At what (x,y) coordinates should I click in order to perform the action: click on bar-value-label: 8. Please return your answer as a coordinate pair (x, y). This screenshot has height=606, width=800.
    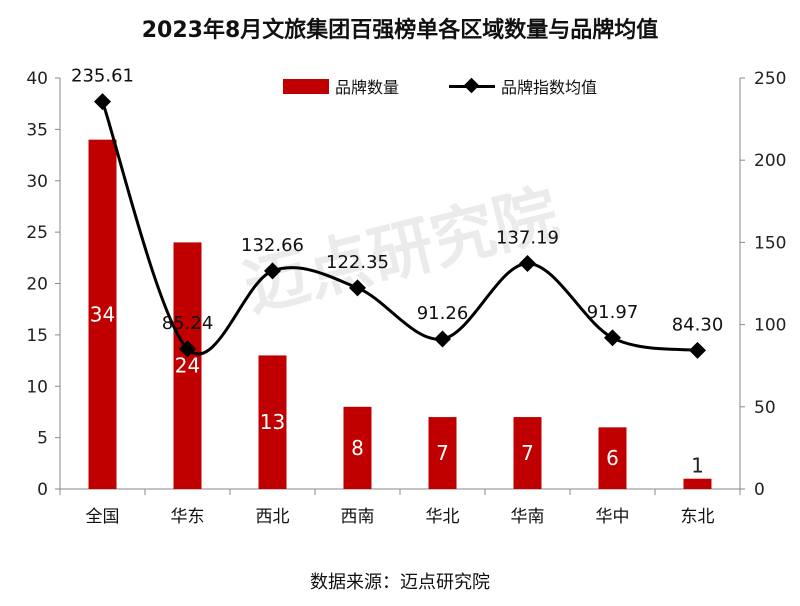
    Looking at the image, I should click on (357, 448).